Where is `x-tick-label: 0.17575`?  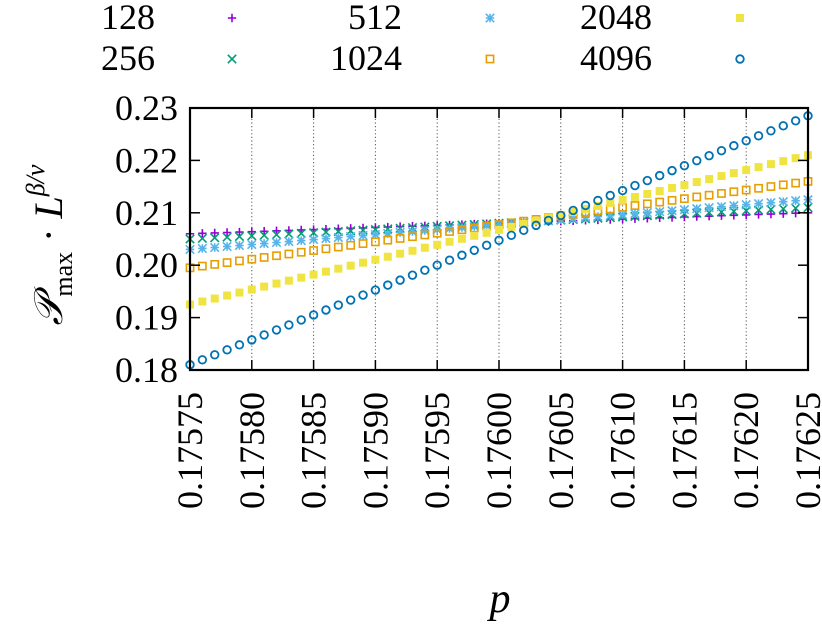
x-tick-label: 0.17575 is located at coordinates (190, 450).